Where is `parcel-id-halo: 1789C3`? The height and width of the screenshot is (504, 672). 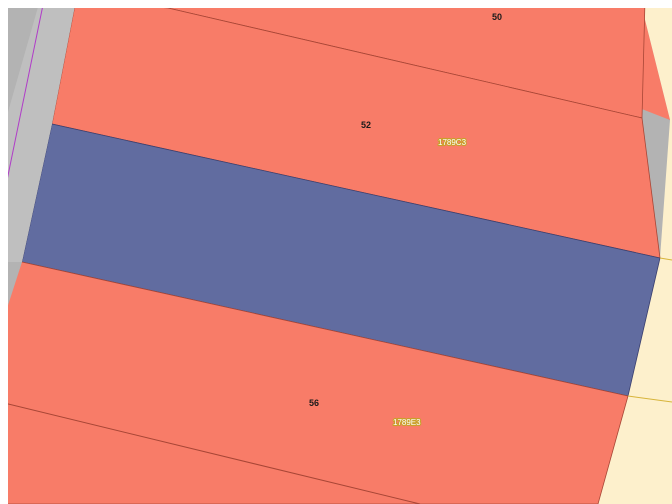
parcel-id-halo: 1789C3 is located at coordinates (452, 142).